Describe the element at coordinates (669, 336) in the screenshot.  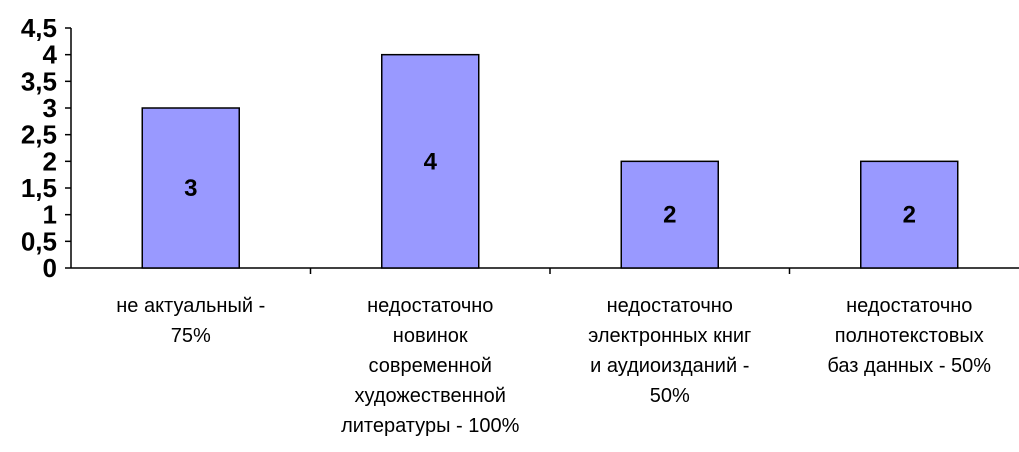
I see `category-label: электронных книг` at that location.